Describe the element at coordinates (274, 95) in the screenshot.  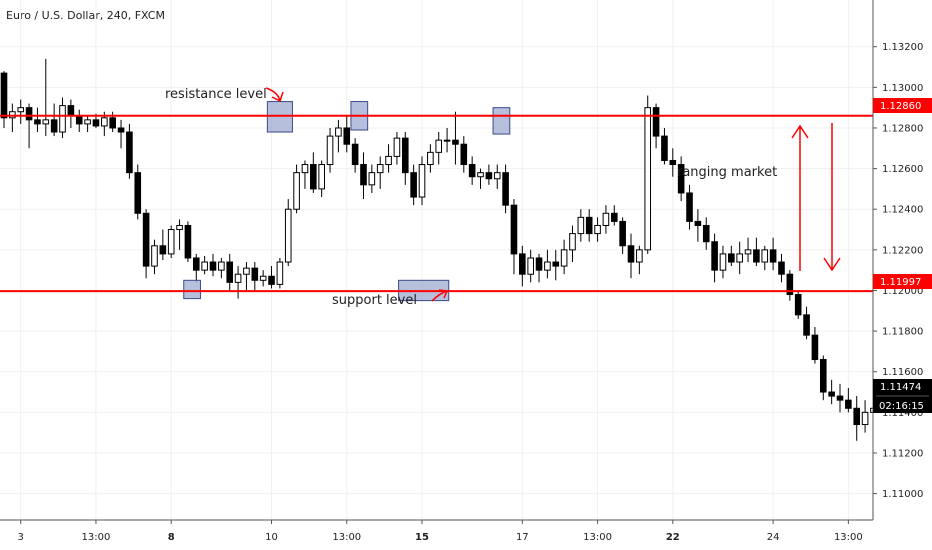
I see `resistance-arrow-icon` at that location.